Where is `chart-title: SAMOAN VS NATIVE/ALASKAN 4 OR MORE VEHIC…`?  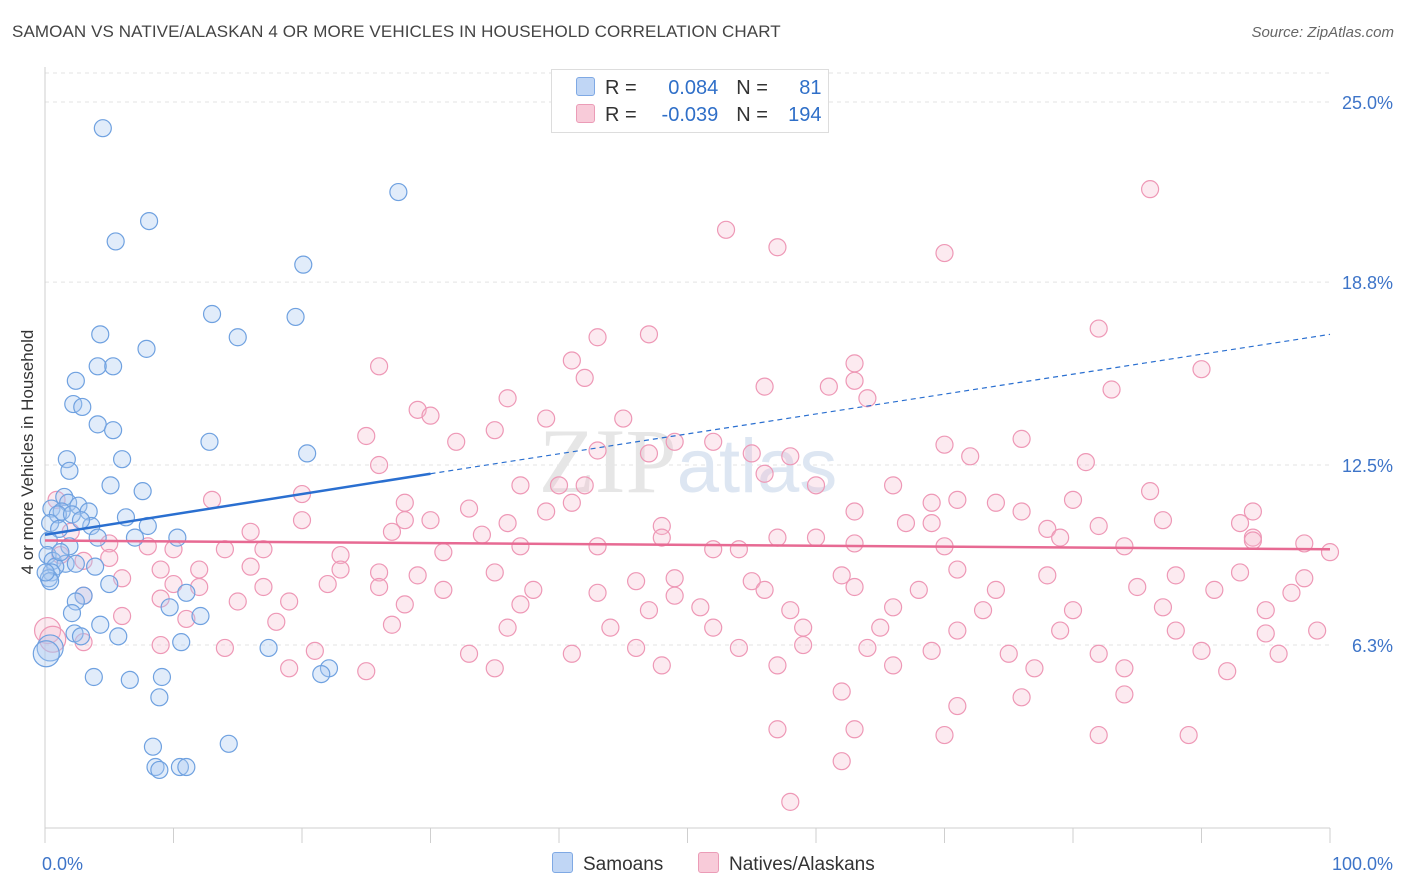
chart-title: SAMOAN VS NATIVE/ALASKAN 4 OR MORE VEHIC… is located at coordinates (396, 31).